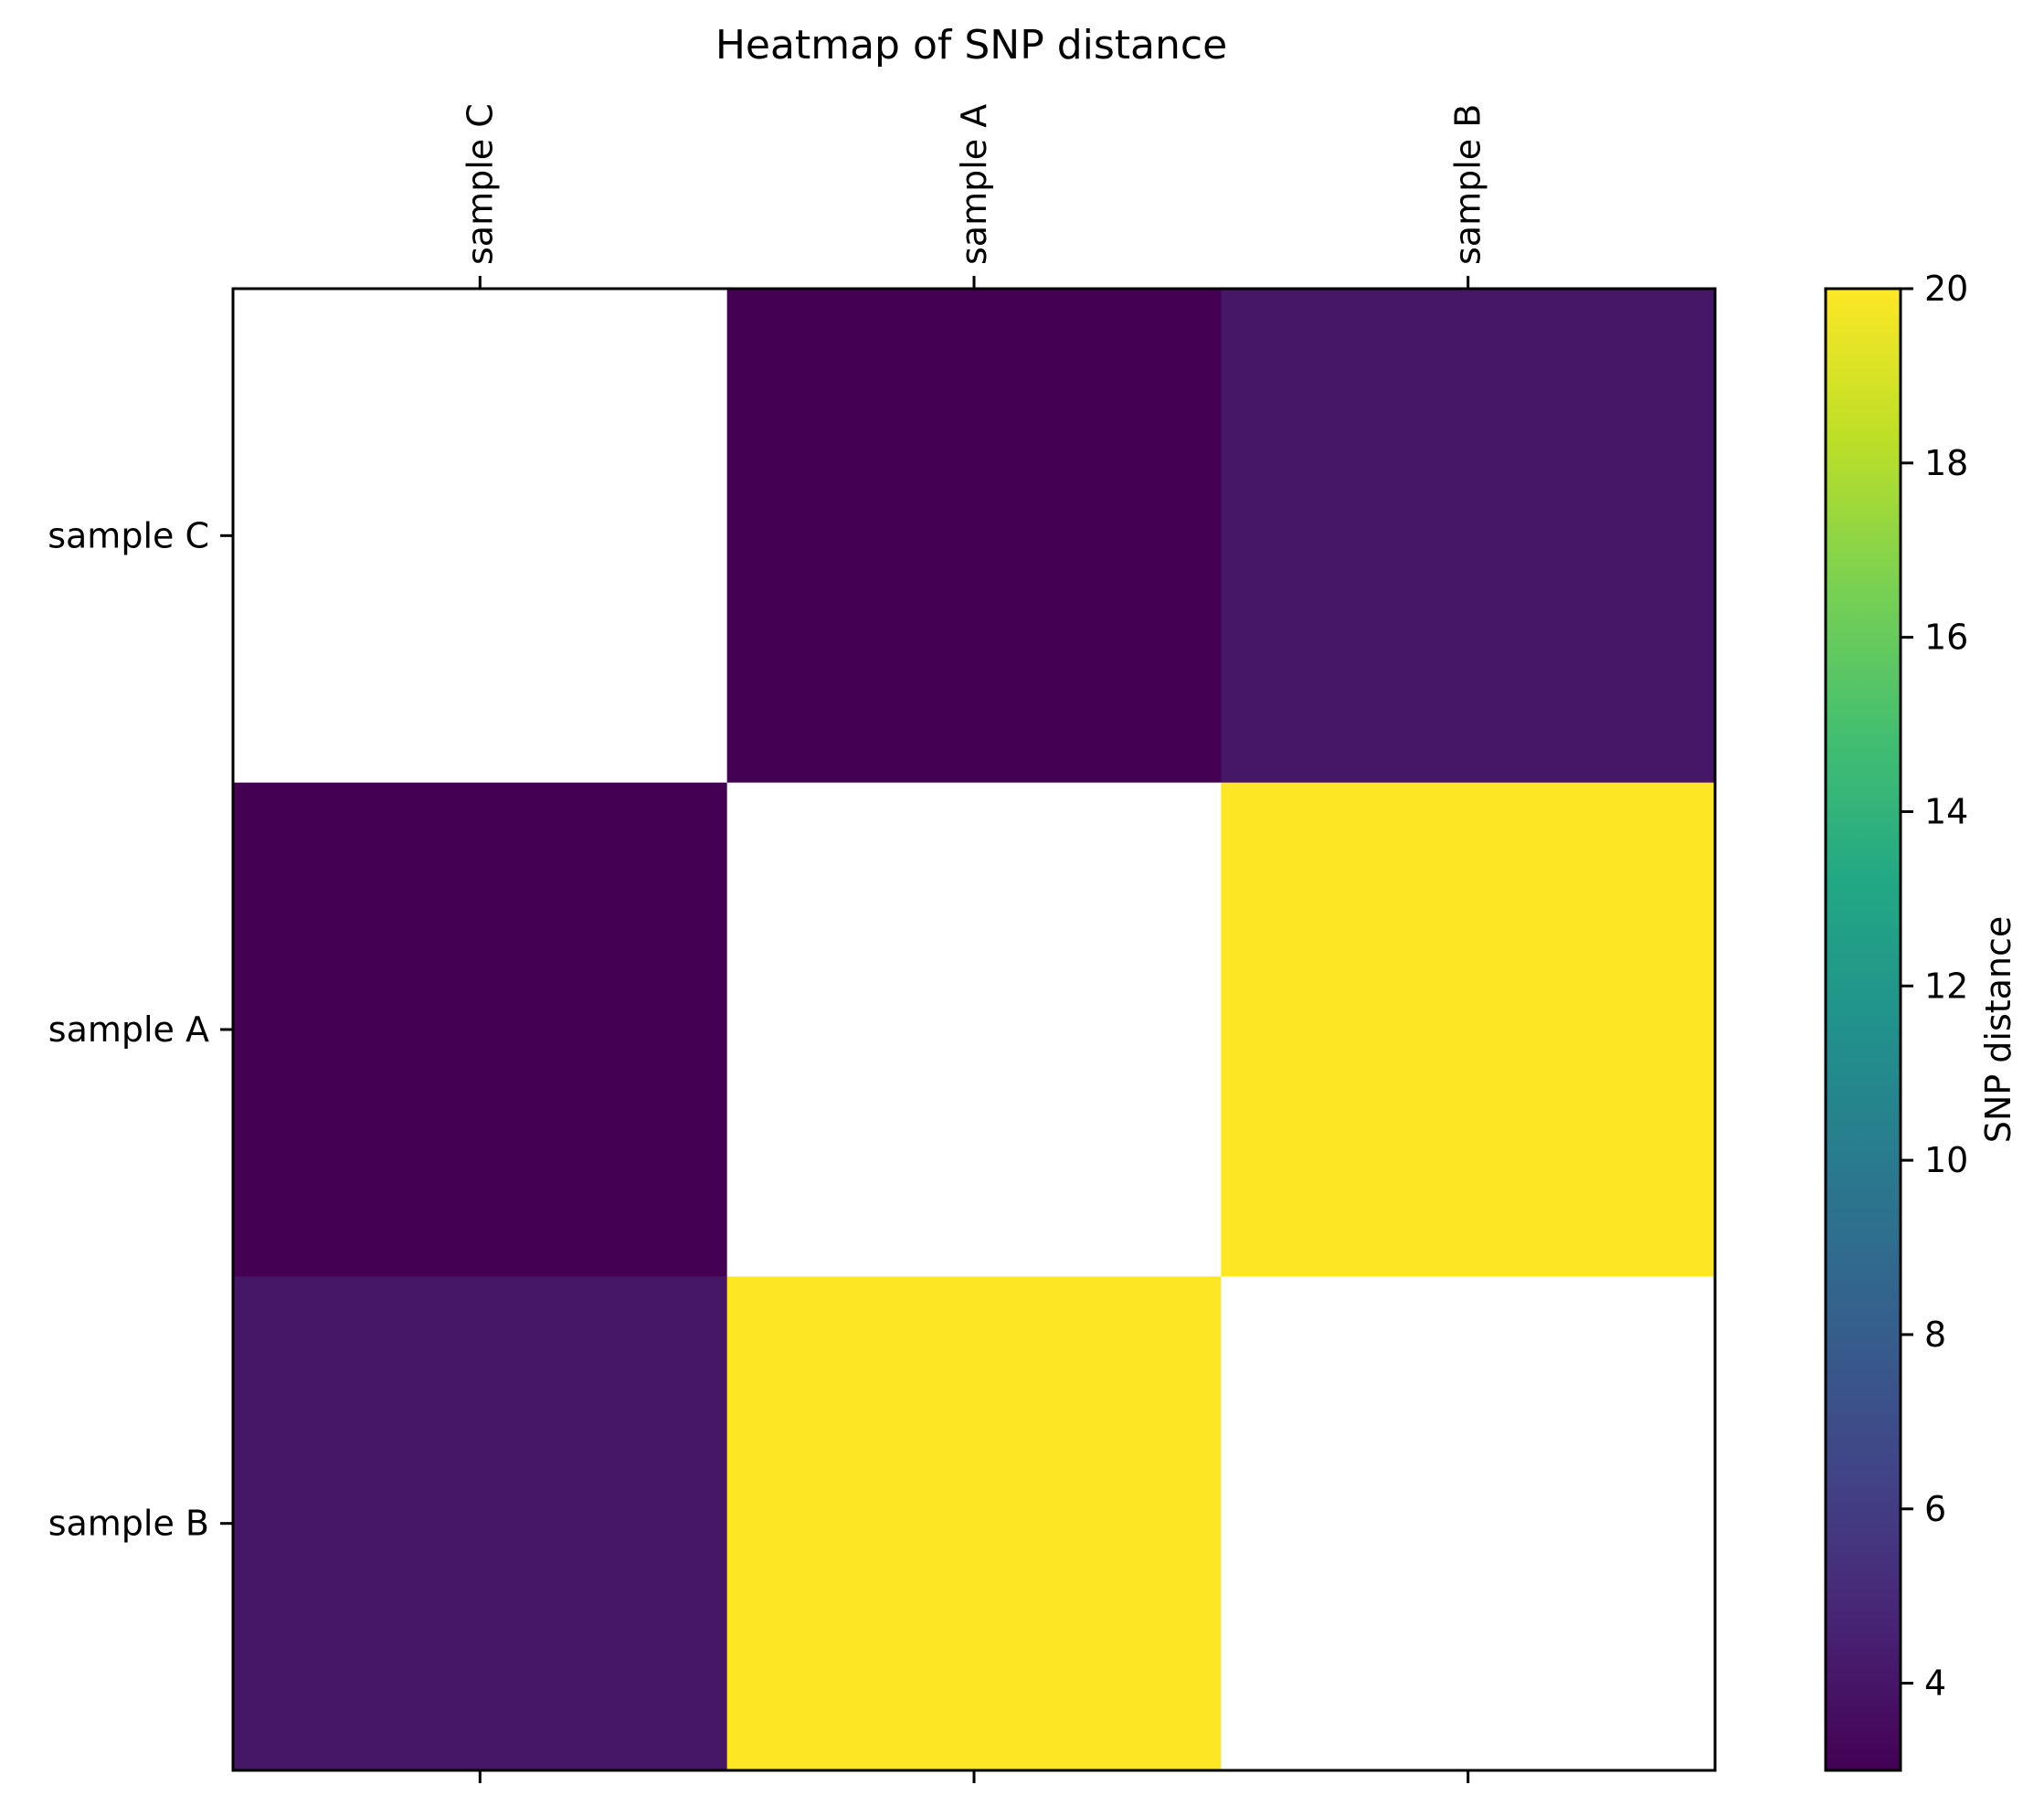 The width and height of the screenshot is (2044, 1806). I want to click on x-tick-label: sample B, so click(1468, 184).